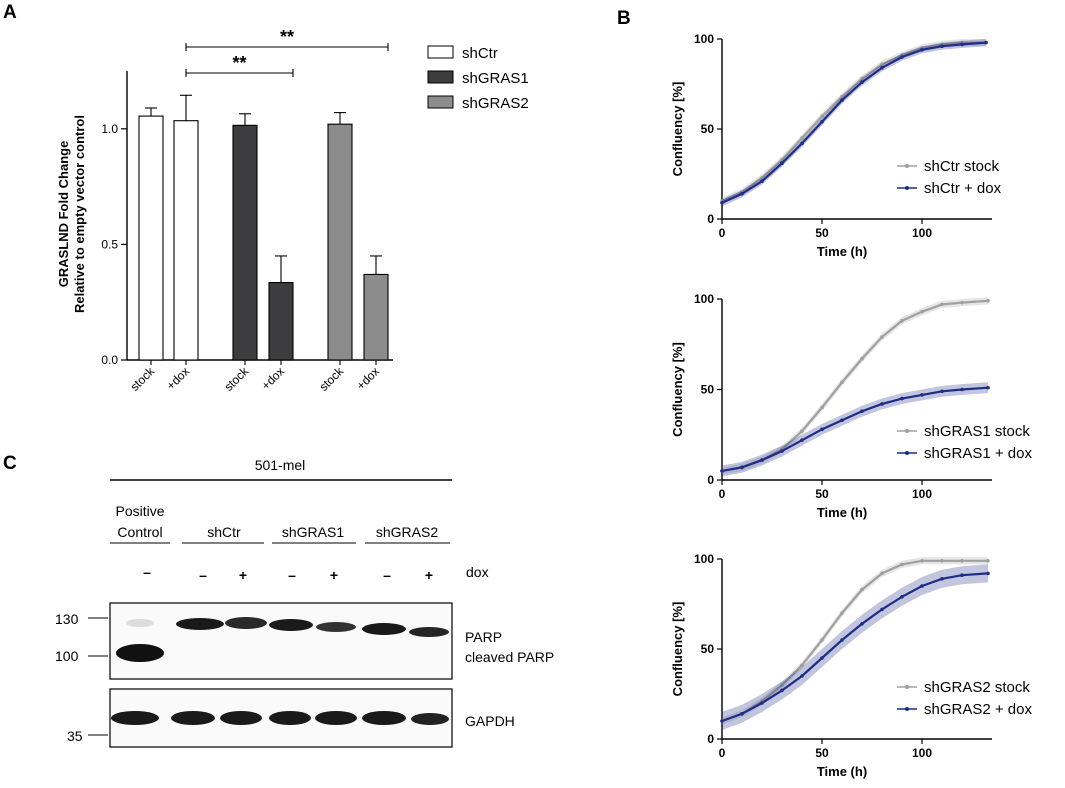 The image size is (1065, 788). What do you see at coordinates (109, 244) in the screenshot?
I see `bar-chart-ytick-label: 0.5` at bounding box center [109, 244].